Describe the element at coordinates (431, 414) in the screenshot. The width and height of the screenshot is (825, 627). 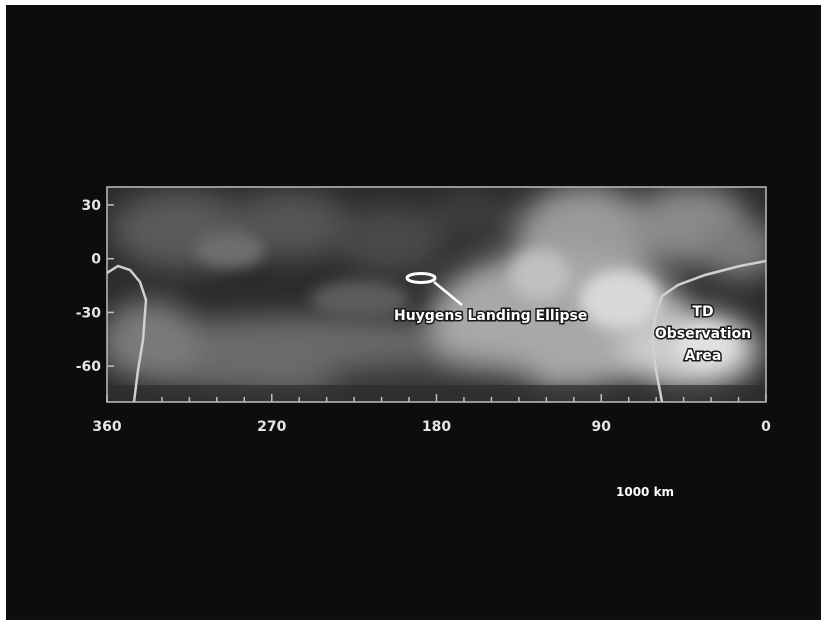
I see `x-axis-ticks: 360 270 180 90 0` at that location.